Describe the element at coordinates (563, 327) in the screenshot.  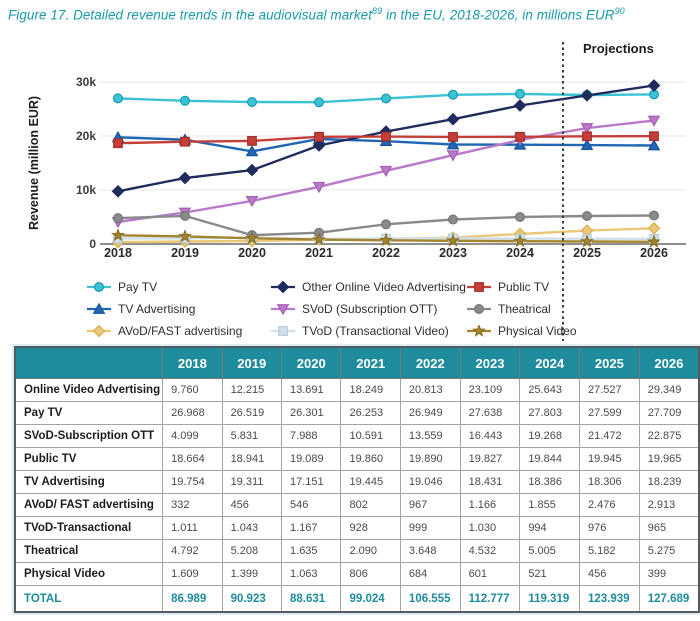
I see `projection-divider-line` at that location.